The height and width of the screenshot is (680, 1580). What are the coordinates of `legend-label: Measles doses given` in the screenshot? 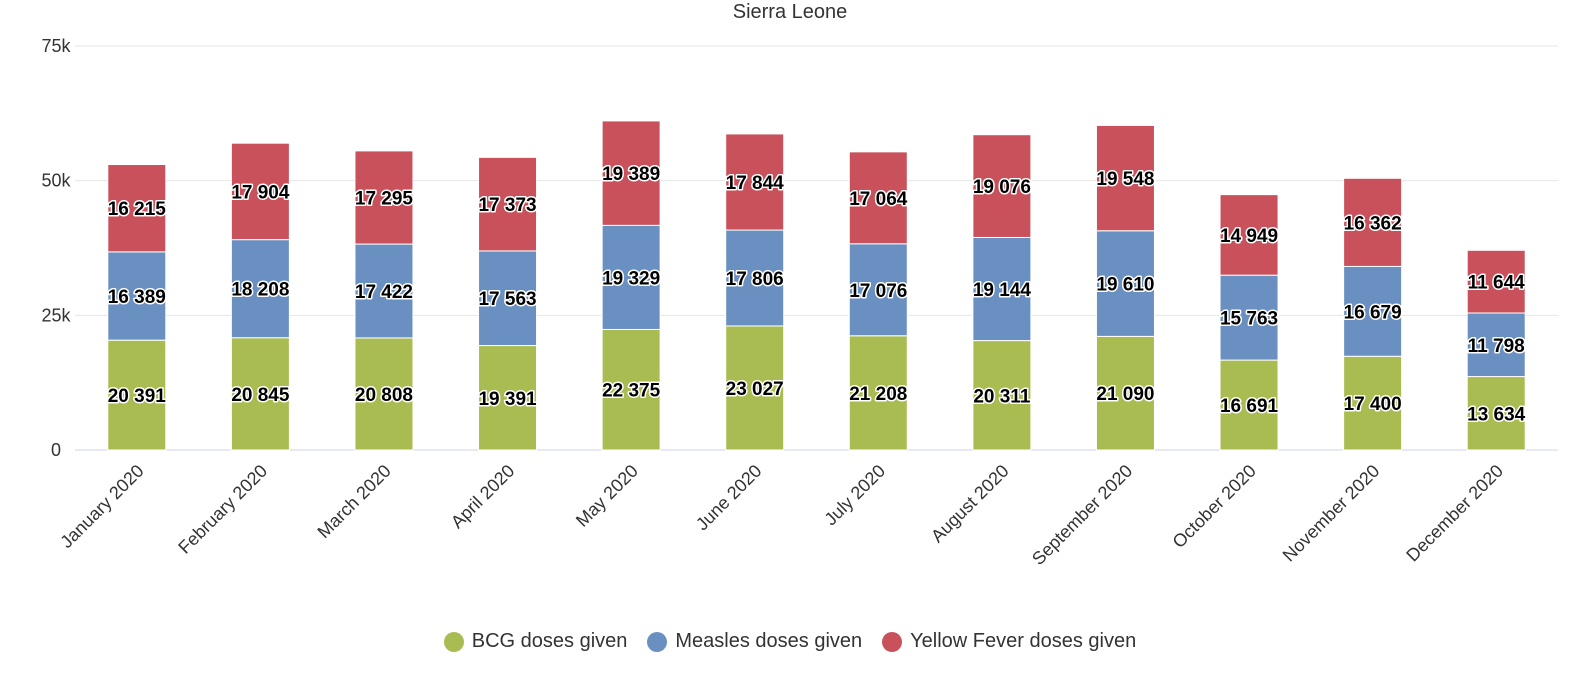 It's located at (769, 641).